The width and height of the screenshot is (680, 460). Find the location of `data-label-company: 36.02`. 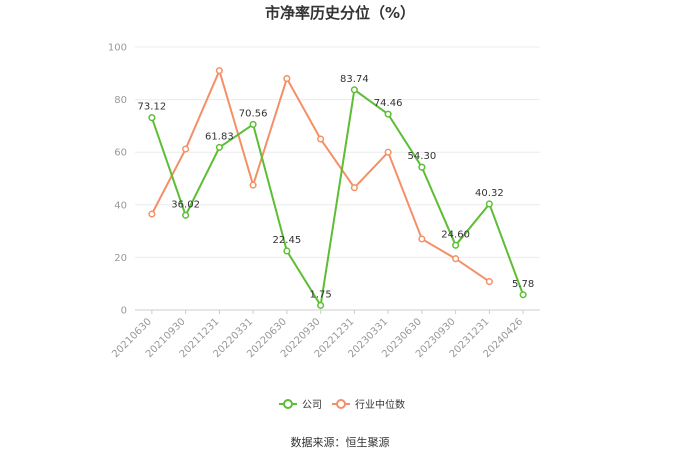

data-label-company: 36.02 is located at coordinates (185, 204).